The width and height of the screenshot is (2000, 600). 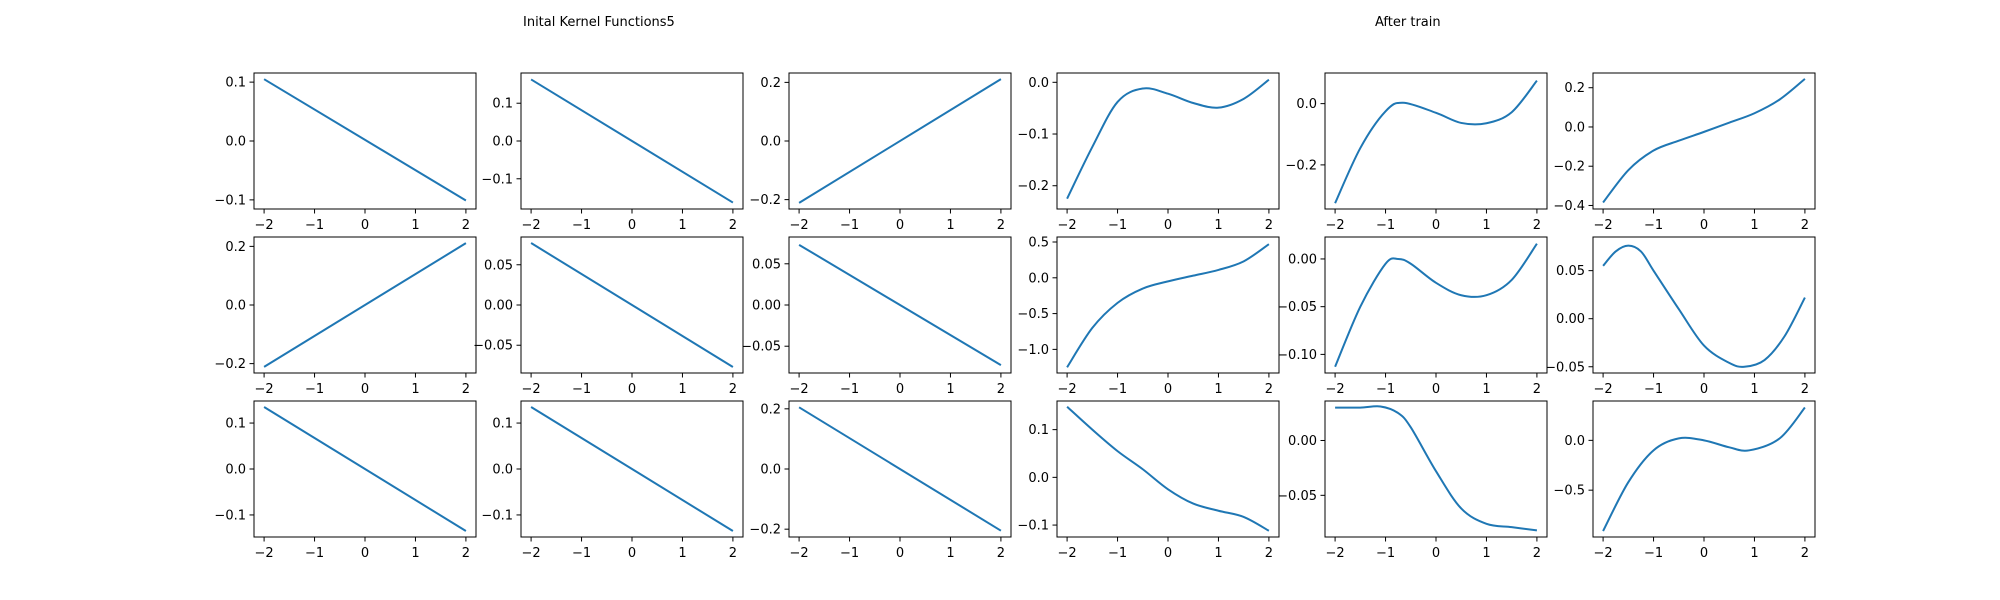 What do you see at coordinates (1408, 22) in the screenshot?
I see `right-figure-title: After train` at bounding box center [1408, 22].